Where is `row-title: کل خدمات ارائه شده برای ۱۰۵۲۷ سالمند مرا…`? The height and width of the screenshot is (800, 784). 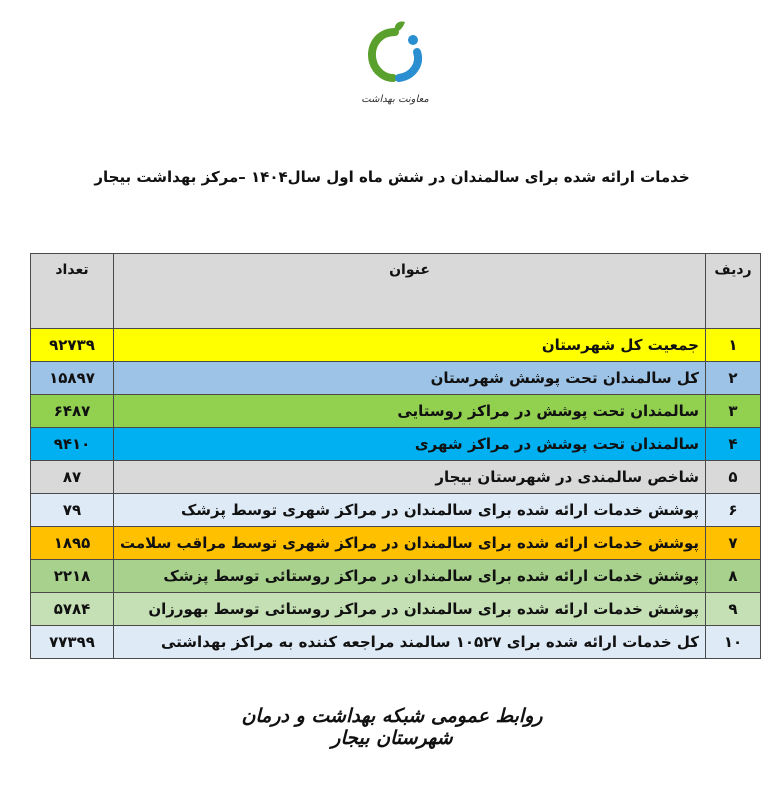
row-title: کل خدمات ارائه شده برای ۱۰۵۲۷ سالمند مرا… is located at coordinates (409, 642).